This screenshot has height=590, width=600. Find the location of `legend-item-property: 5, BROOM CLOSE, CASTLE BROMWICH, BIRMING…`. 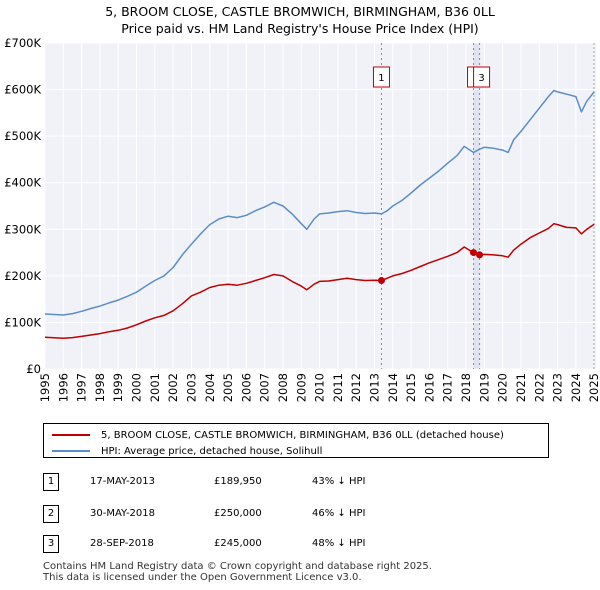

legend-item-property: 5, BROOM CLOSE, CASTLE BROMWICH, BIRMING… is located at coordinates (278, 435).